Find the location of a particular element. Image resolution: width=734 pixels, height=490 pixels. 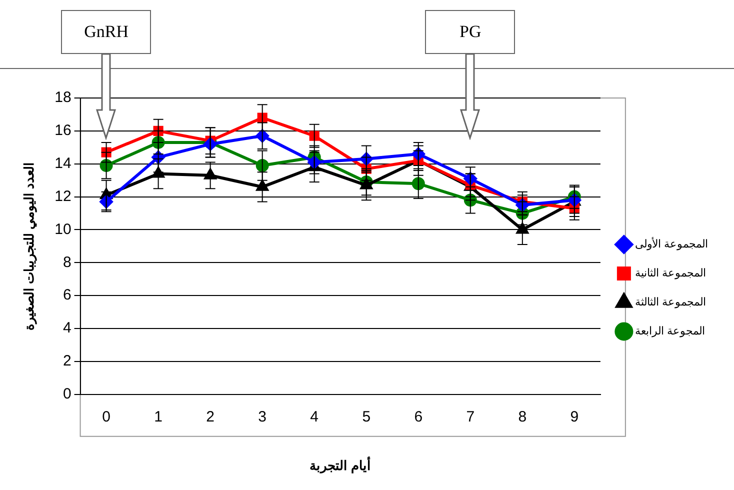

x-tick-label: 5 is located at coordinates (366, 417).